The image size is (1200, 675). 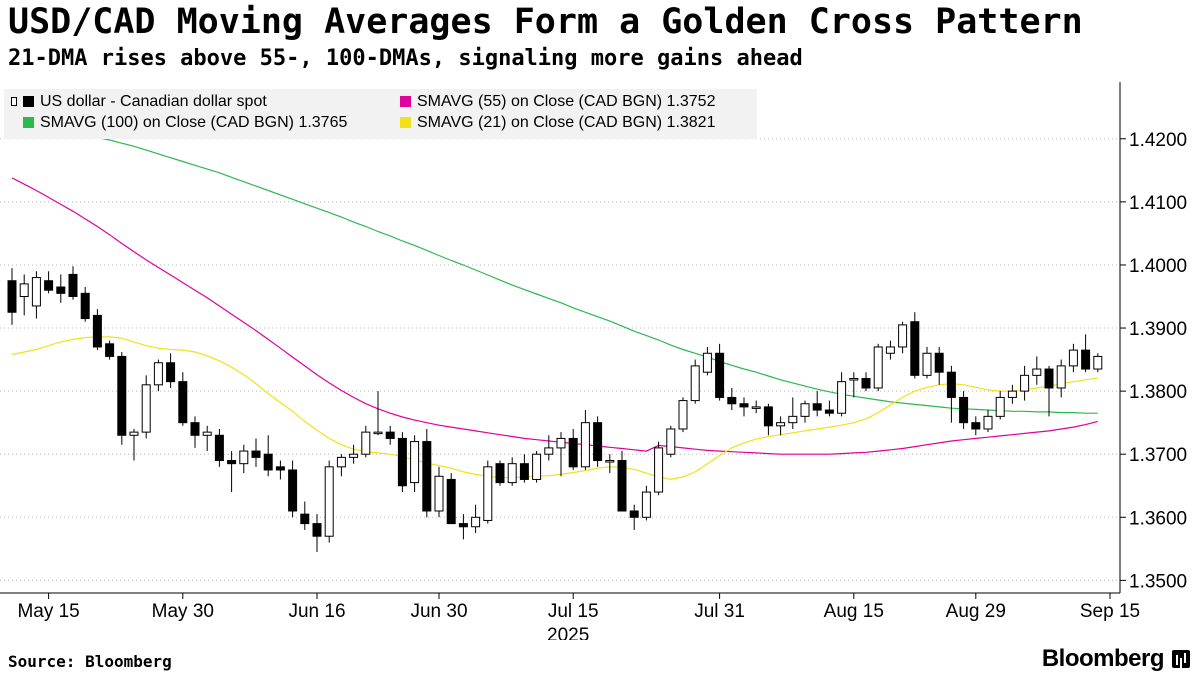 What do you see at coordinates (1158, 518) in the screenshot?
I see `y-tick-label: 1.3600` at bounding box center [1158, 518].